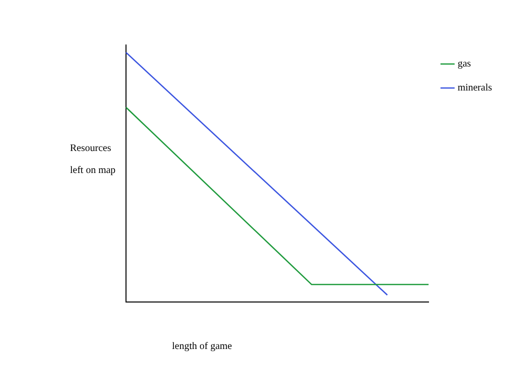 This screenshot has width=508, height=368. I want to click on legend-label: minerals, so click(475, 88).